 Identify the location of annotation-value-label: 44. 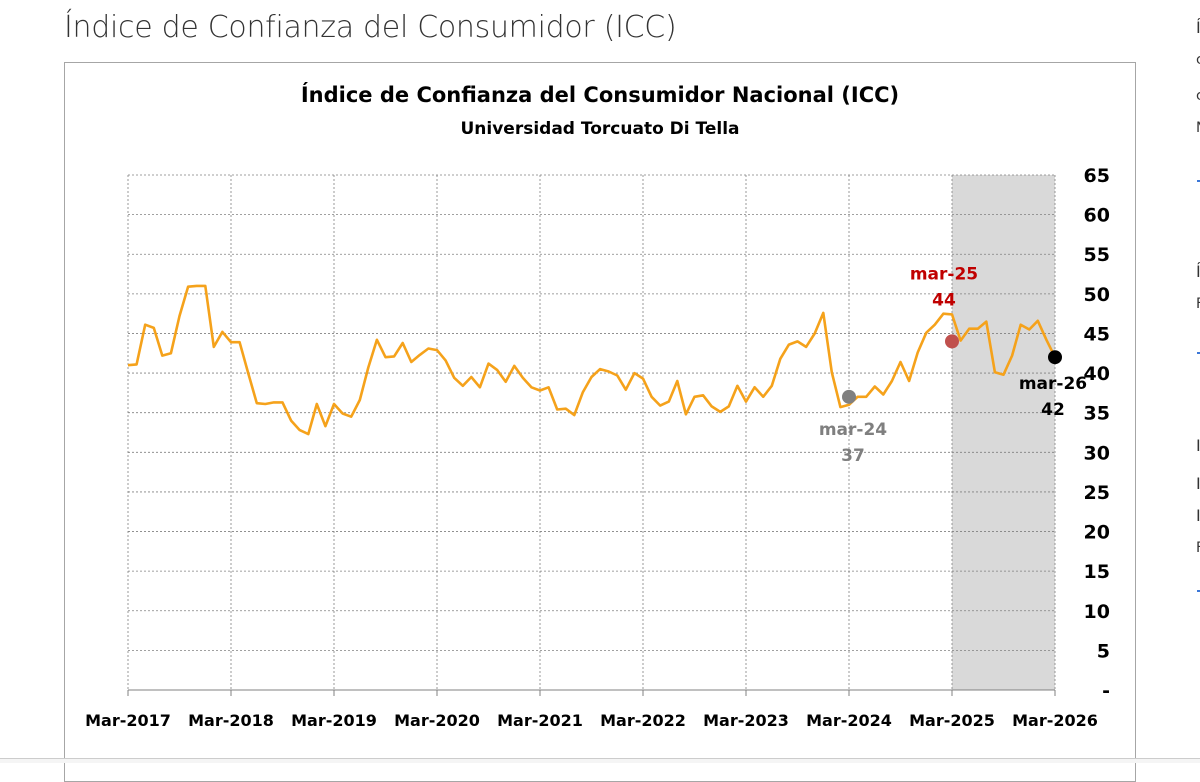
(944, 300).